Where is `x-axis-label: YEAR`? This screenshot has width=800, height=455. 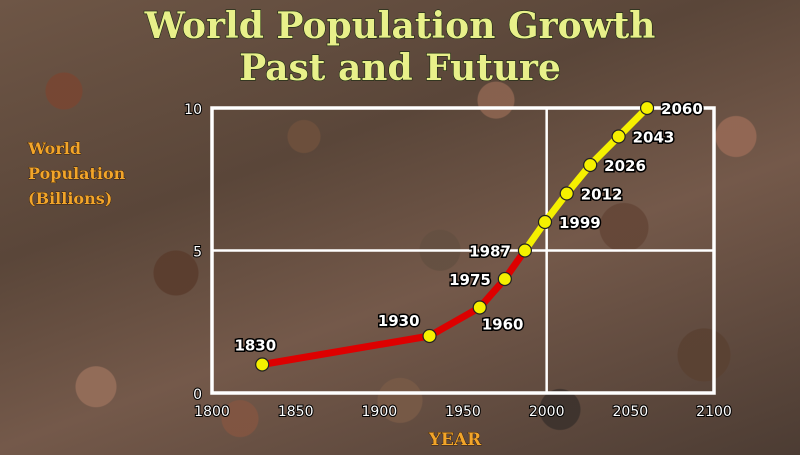
x-axis-label: YEAR is located at coordinates (455, 440).